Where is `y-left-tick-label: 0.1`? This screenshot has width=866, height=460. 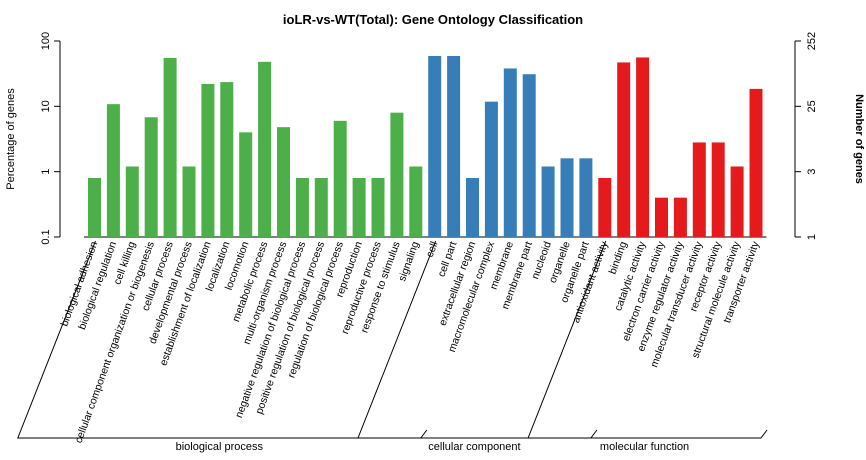 y-left-tick-label: 0.1 is located at coordinates (46, 236).